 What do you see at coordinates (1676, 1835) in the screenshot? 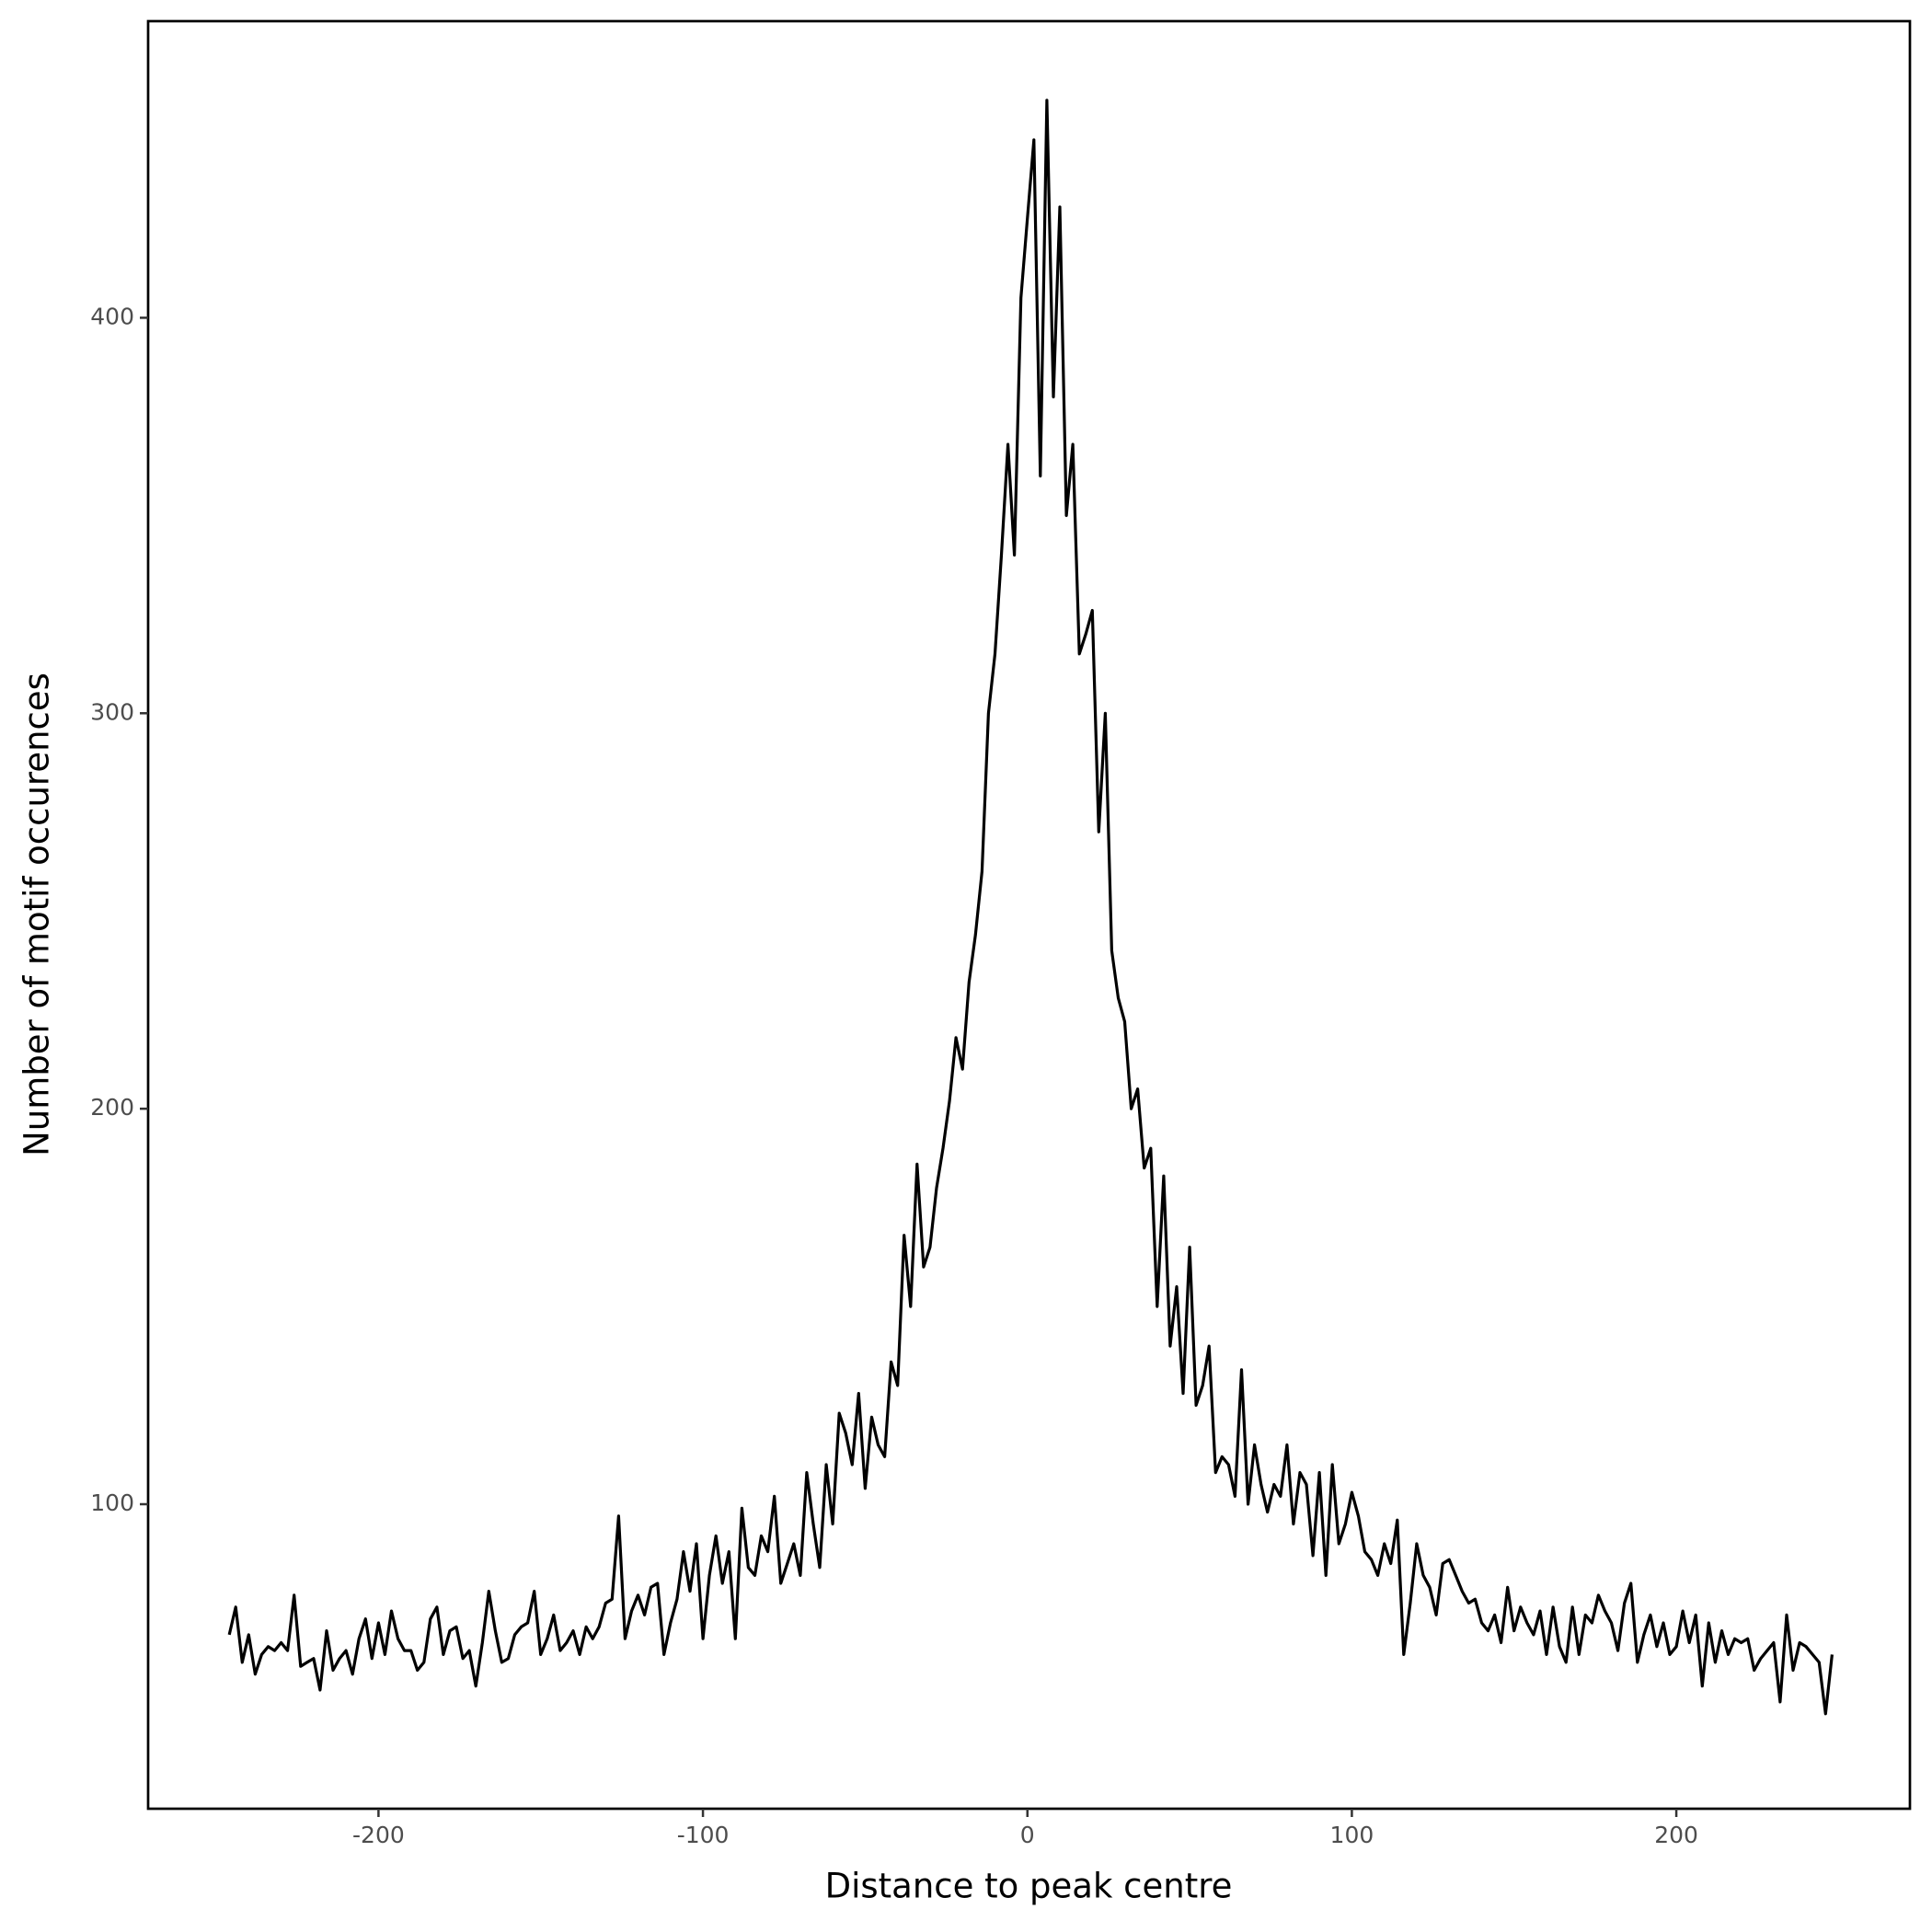
I see `x-tick-label: 200` at bounding box center [1676, 1835].